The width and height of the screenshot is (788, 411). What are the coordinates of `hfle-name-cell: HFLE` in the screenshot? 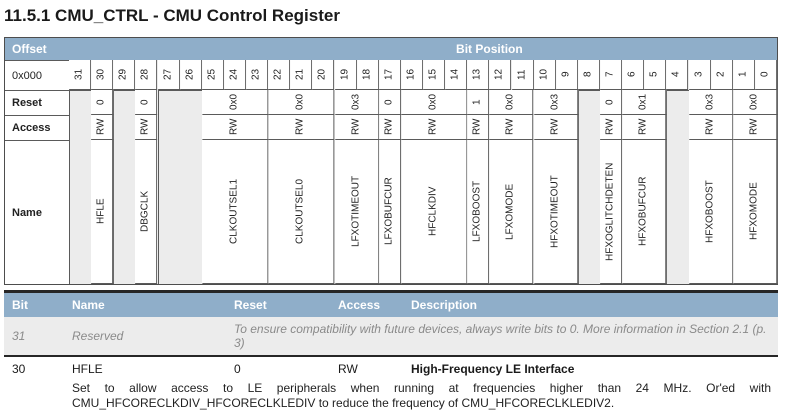 It's located at (145, 367).